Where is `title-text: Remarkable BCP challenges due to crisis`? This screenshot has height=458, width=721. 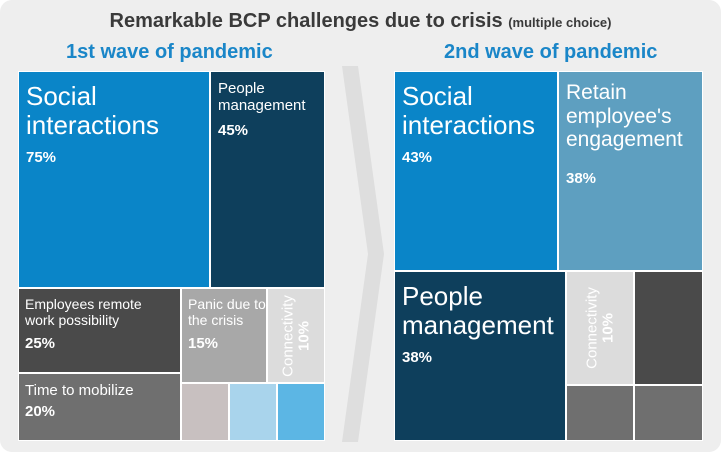 title-text: Remarkable BCP challenges due to crisis is located at coordinates (306, 21).